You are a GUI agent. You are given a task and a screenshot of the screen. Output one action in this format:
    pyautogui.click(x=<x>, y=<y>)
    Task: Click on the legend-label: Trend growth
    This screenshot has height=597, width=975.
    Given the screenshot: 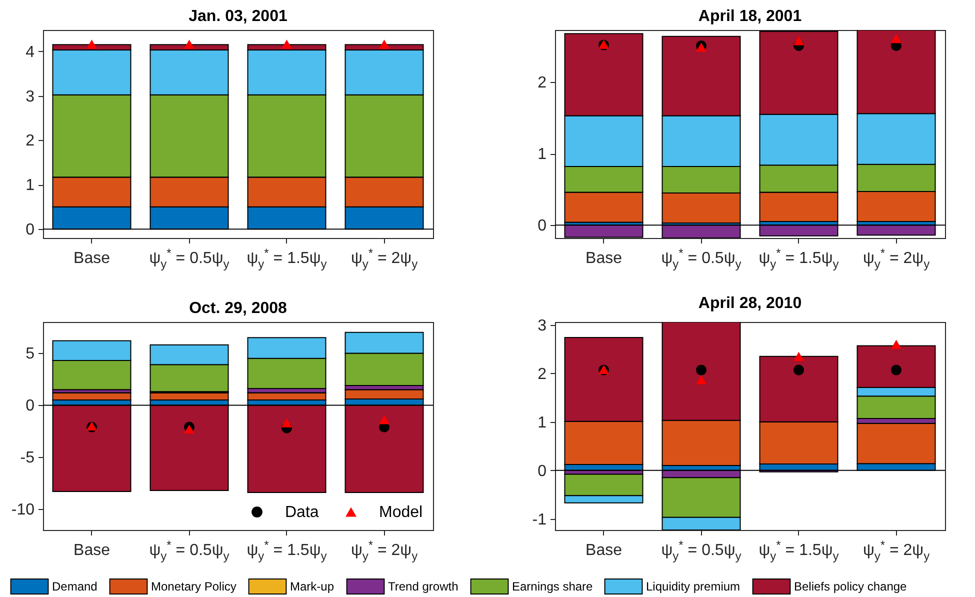 What is the action you would take?
    pyautogui.click(x=423, y=587)
    